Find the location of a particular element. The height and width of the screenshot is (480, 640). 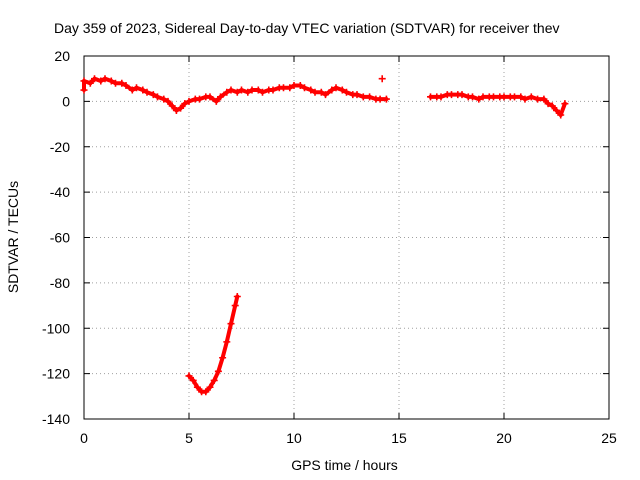

y-tick-label: -20 is located at coordinates (60, 147).